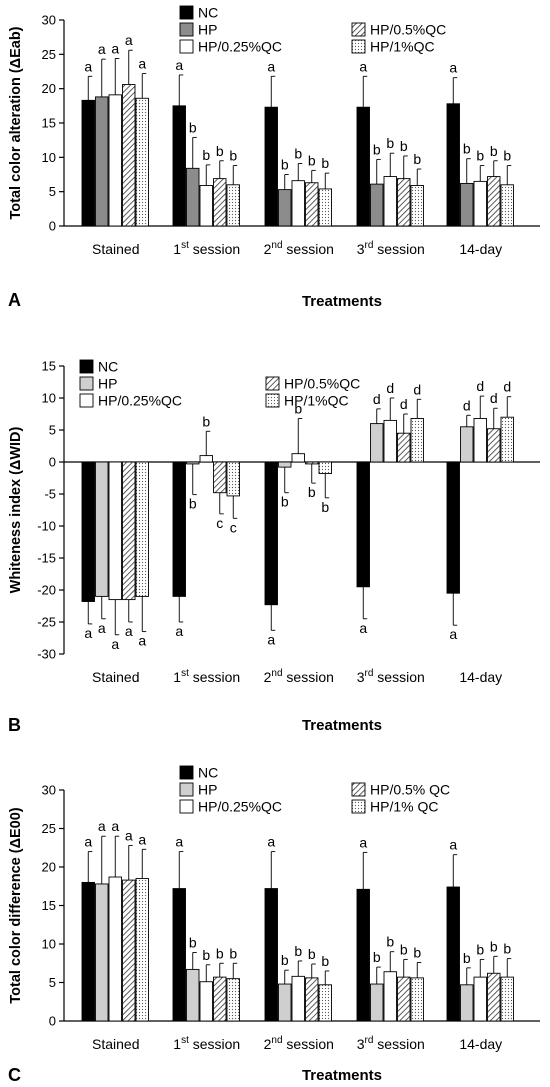 This screenshot has height=1087, width=550. I want to click on y-tick-label: 30, so click(49, 20).